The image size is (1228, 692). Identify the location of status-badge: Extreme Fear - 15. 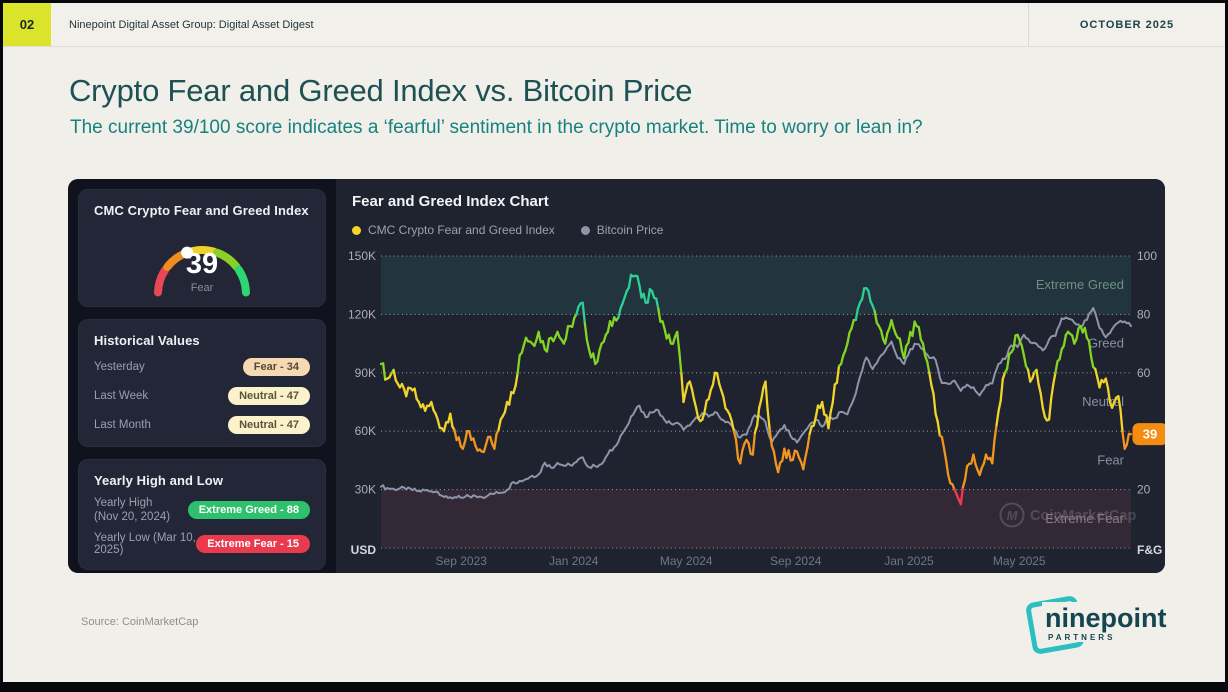
(253, 544).